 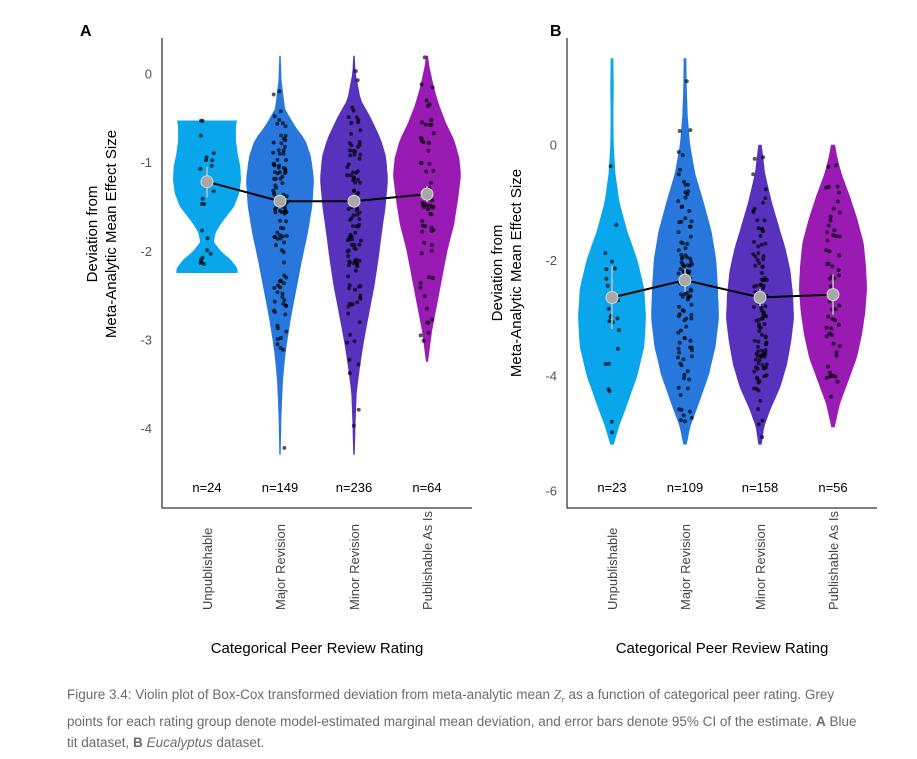 What do you see at coordinates (563, 699) in the screenshot?
I see `caption-symbol-sub: r` at bounding box center [563, 699].